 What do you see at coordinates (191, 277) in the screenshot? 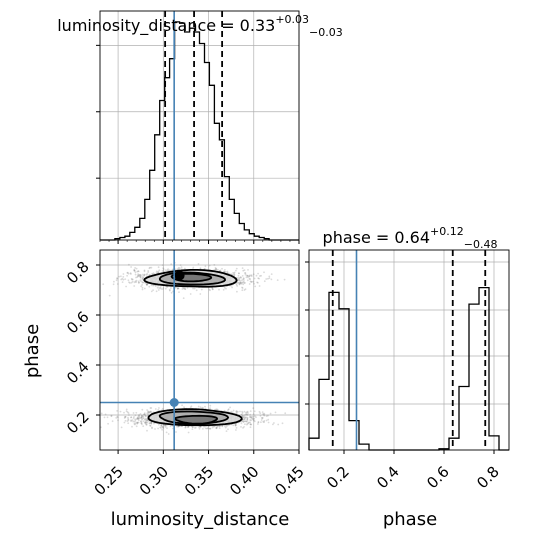
I see `contour-line` at bounding box center [191, 277].